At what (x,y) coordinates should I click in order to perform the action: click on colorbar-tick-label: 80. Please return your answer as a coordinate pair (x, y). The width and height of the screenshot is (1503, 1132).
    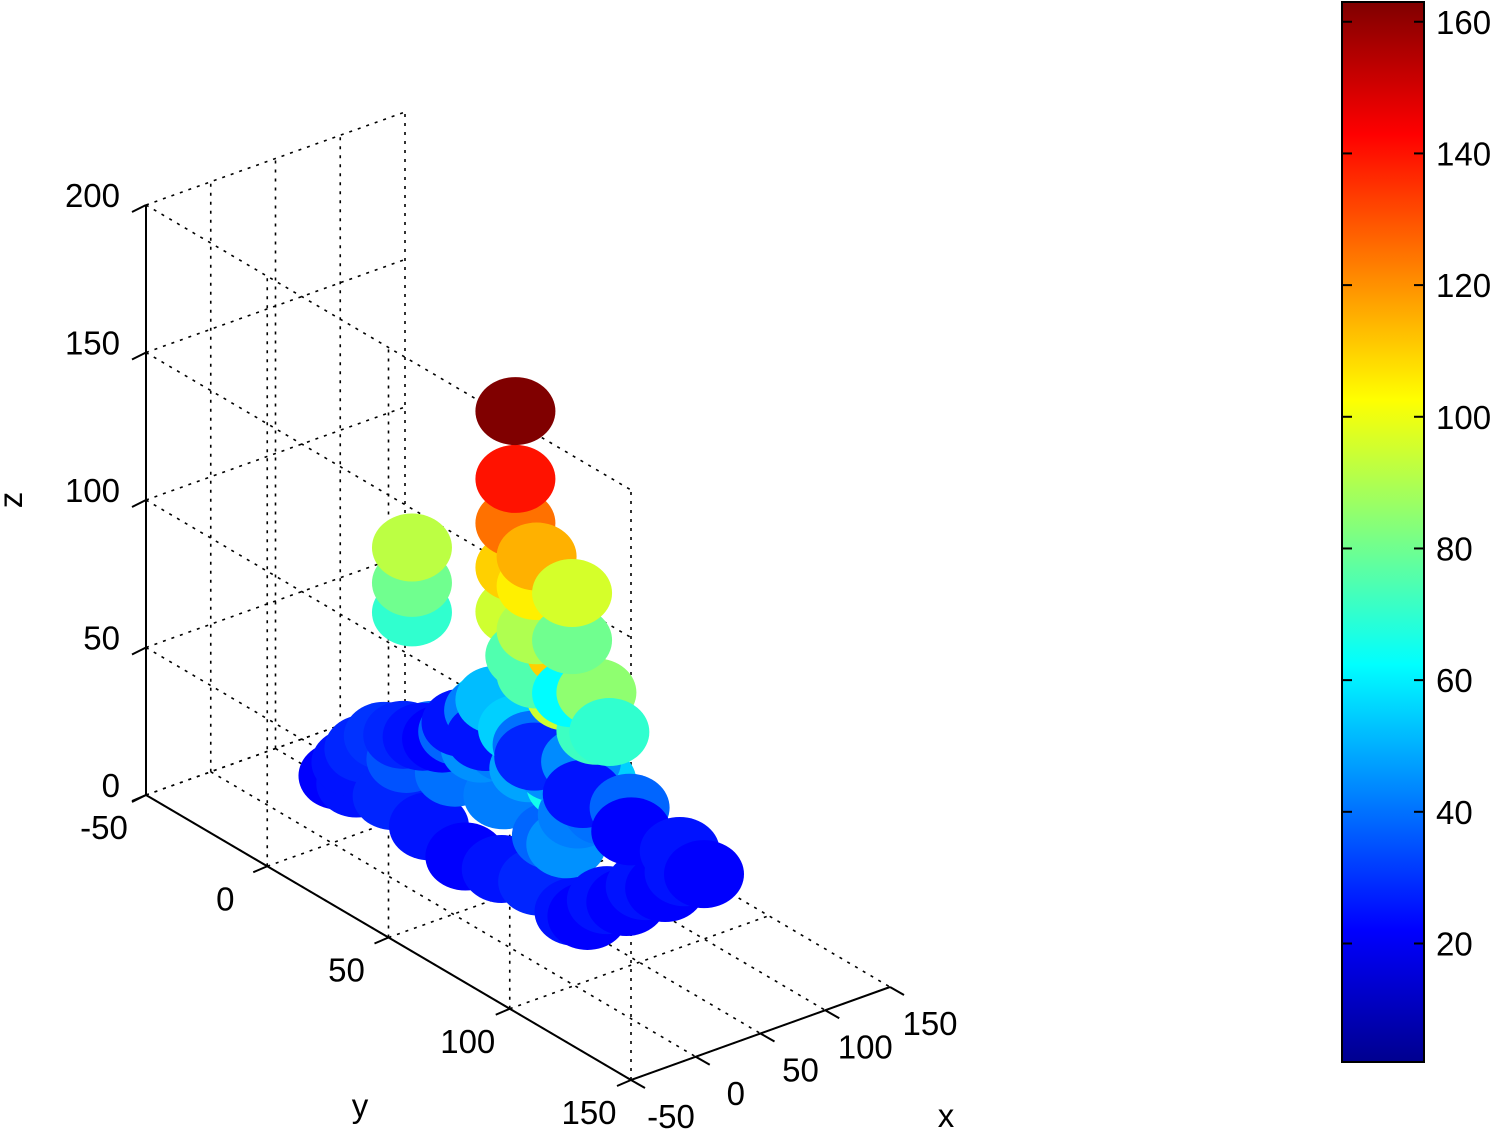
    Looking at the image, I should click on (1454, 548).